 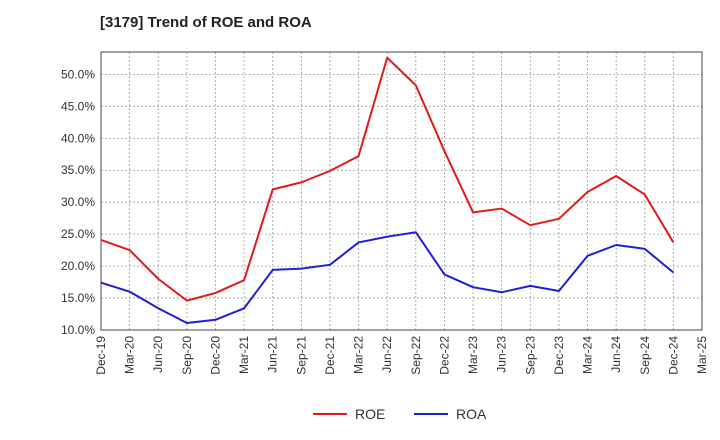 I want to click on x-tick-label: Sep-22, so click(x=416, y=355).